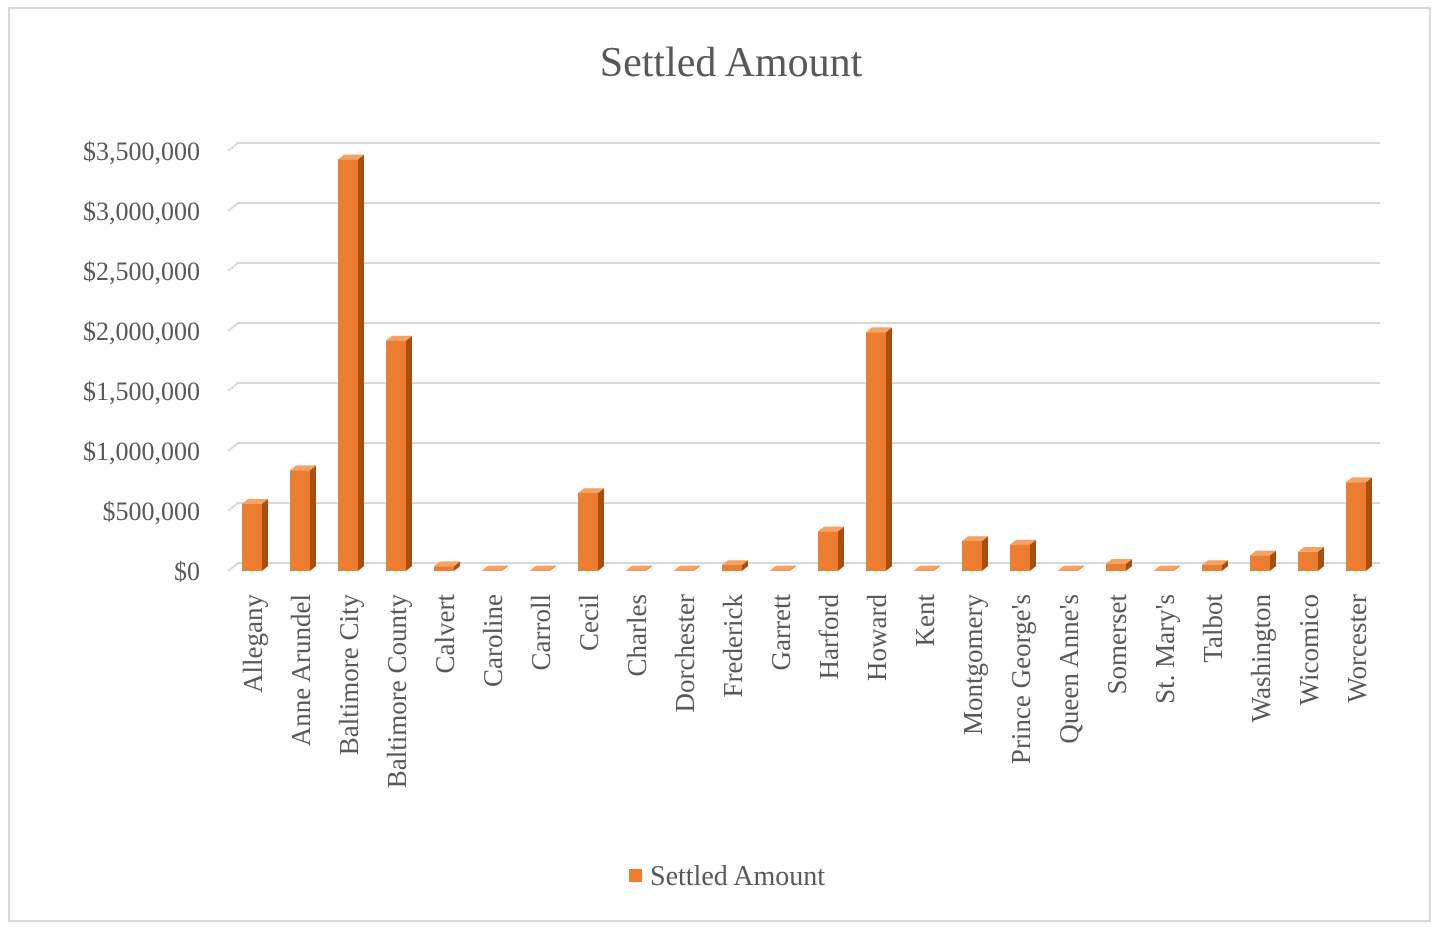 This screenshot has height=927, width=1433. What do you see at coordinates (1069, 669) in the screenshot?
I see `x-tick-label: Queen Anne's` at bounding box center [1069, 669].